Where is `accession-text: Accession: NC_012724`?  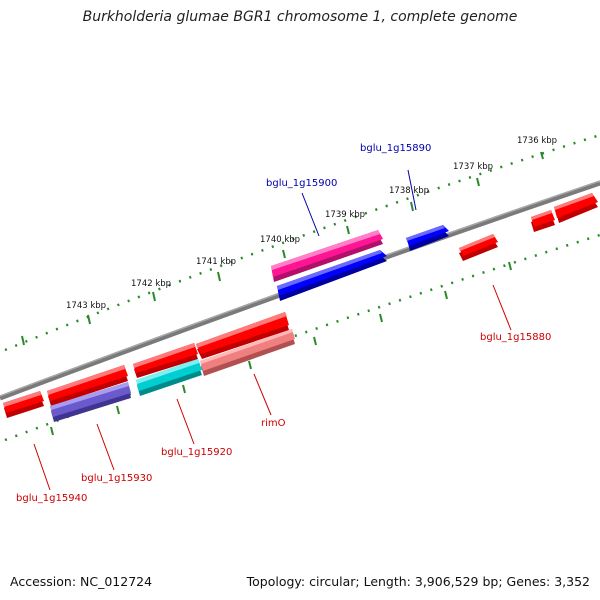
accession-text: Accession: NC_012724 is located at coordinates (81, 581).